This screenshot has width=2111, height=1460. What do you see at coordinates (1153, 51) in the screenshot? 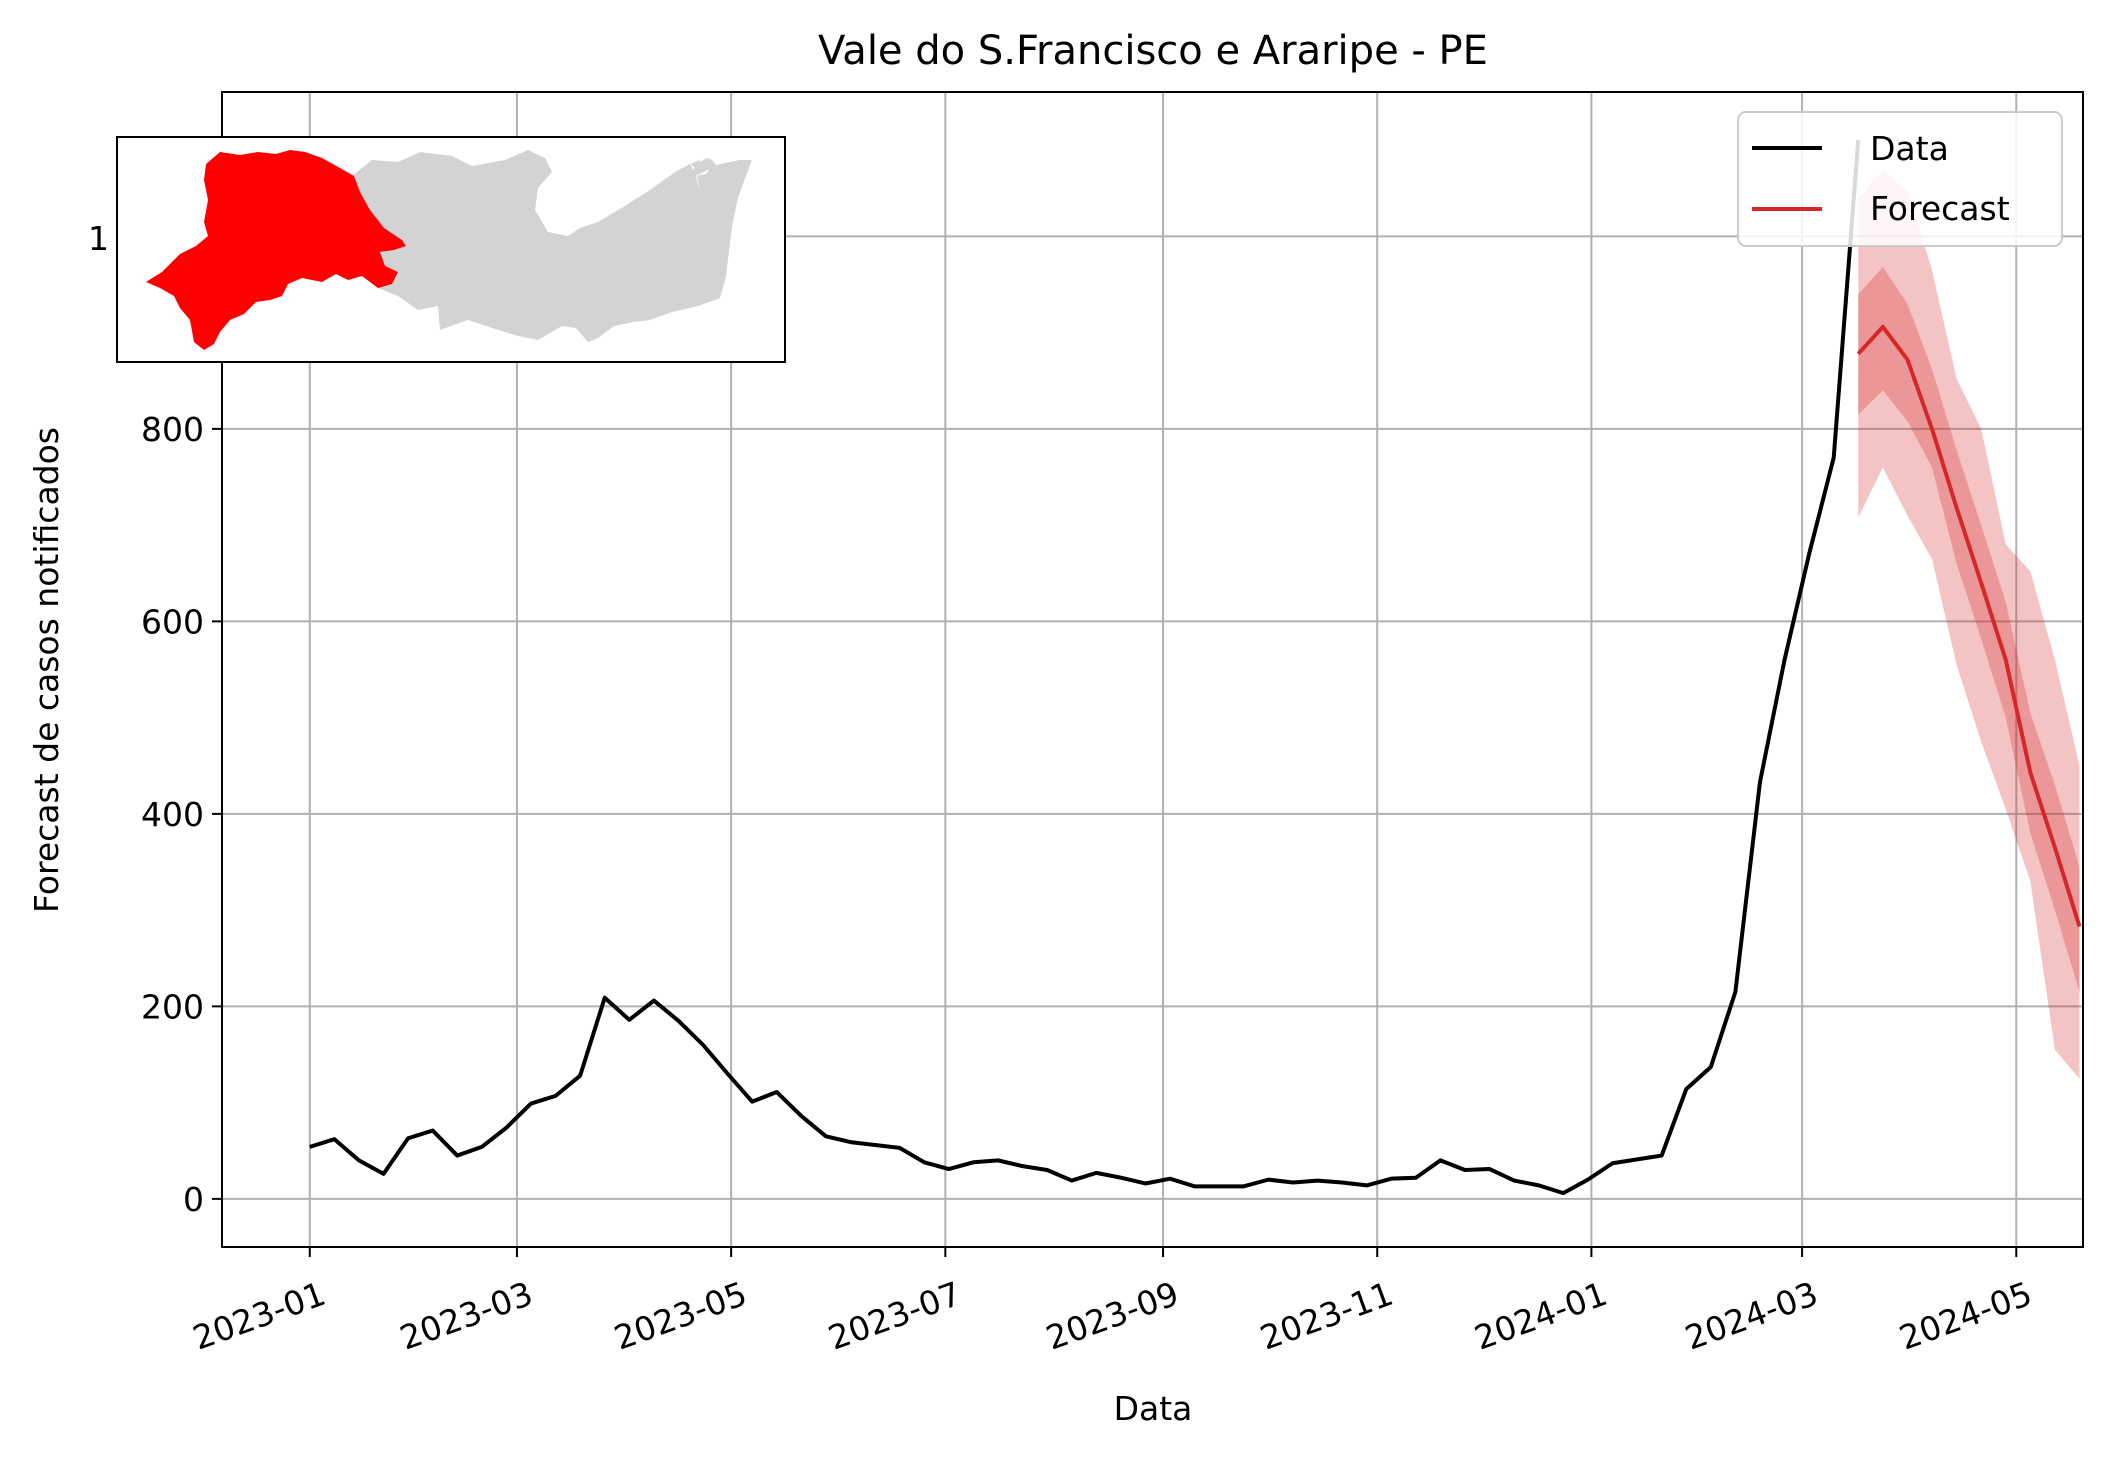
I see `chart-title: Vale do S.Francisco e Araripe - PE` at bounding box center [1153, 51].